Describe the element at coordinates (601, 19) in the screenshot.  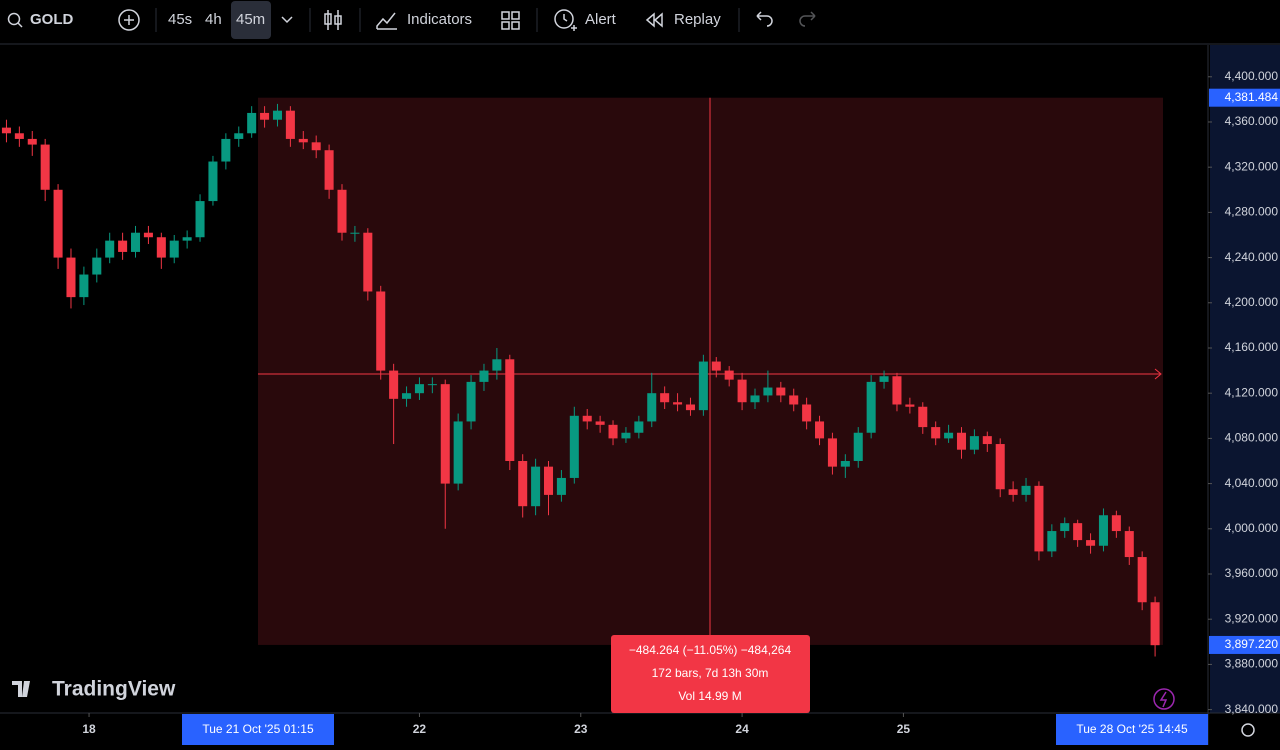
I see `alert: Alert` at that location.